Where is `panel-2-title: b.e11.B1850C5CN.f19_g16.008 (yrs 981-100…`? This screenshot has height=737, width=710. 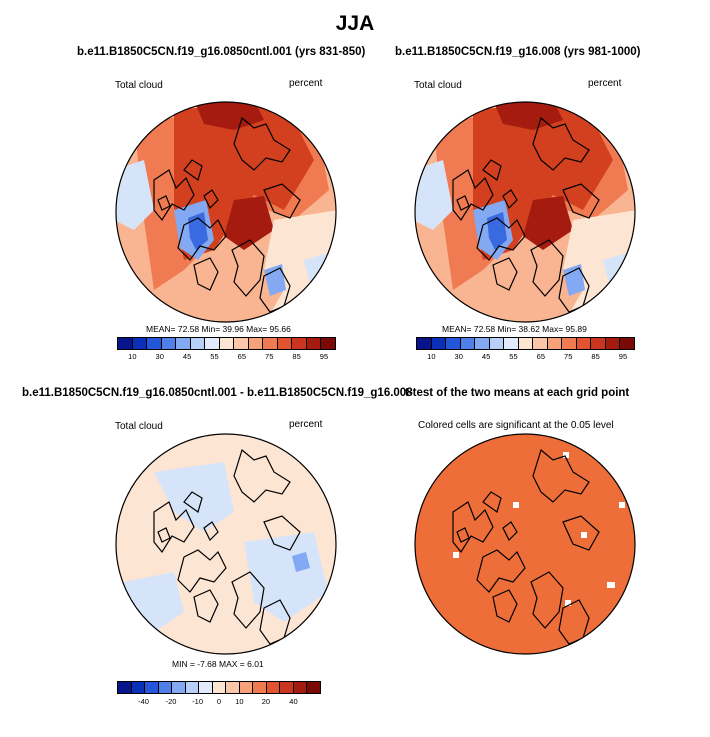
panel-2-title: b.e11.B1850C5CN.f19_g16.008 (yrs 981-100… is located at coordinates (518, 52).